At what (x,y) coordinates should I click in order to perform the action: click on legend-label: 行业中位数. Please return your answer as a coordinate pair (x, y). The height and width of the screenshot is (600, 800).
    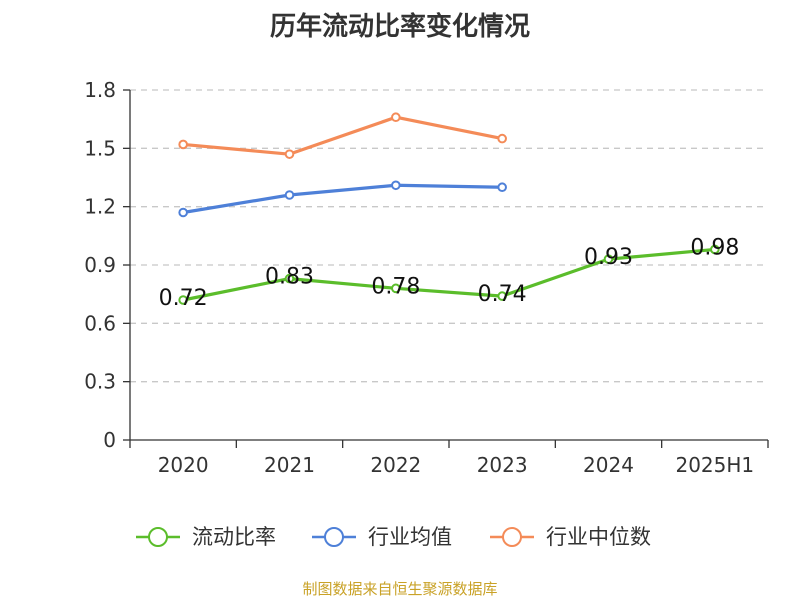
    Looking at the image, I should click on (598, 537).